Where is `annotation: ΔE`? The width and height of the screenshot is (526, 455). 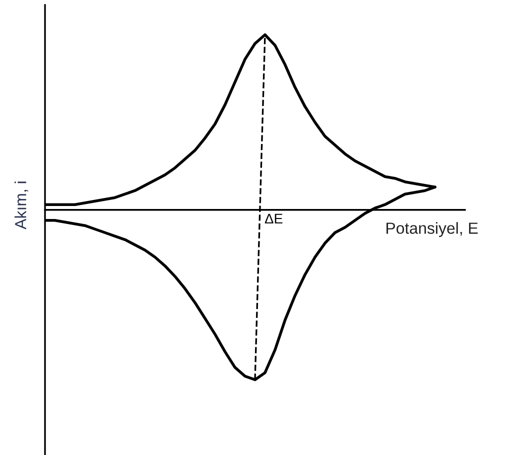
annotation: ΔE is located at coordinates (273, 219).